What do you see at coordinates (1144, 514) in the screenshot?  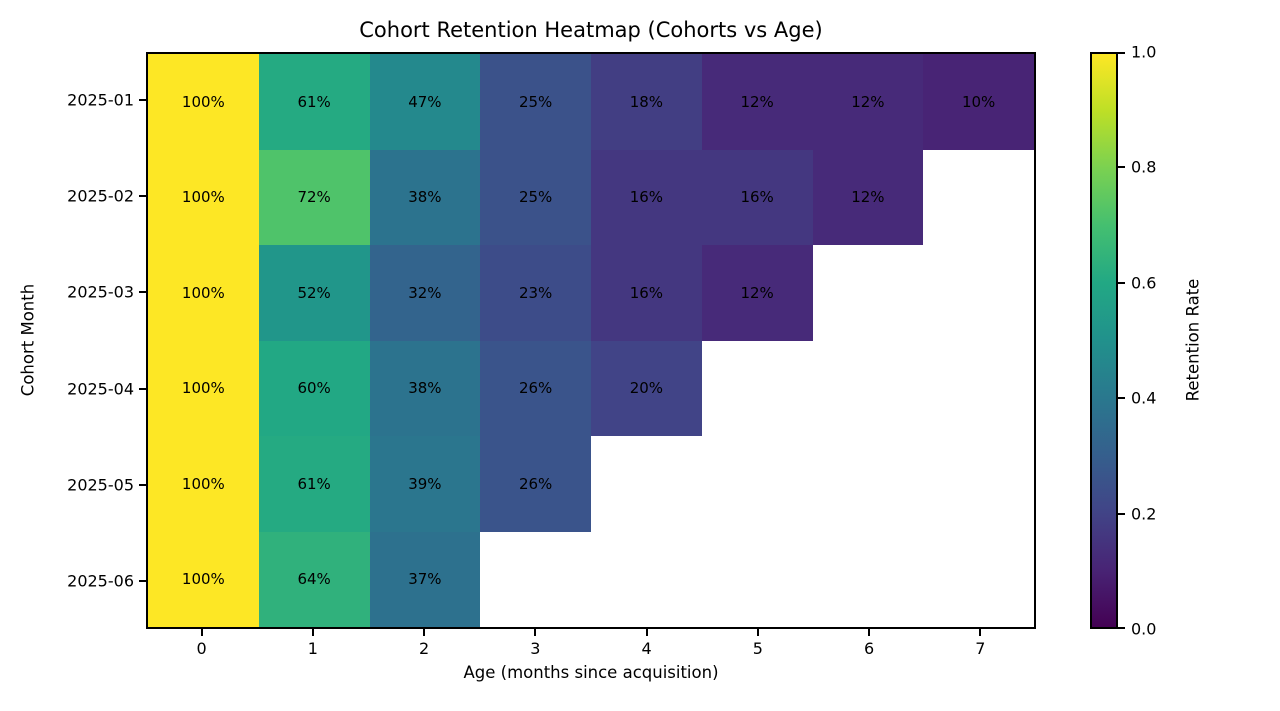 I see `colorbar-tick-label: 0.2` at bounding box center [1144, 514].